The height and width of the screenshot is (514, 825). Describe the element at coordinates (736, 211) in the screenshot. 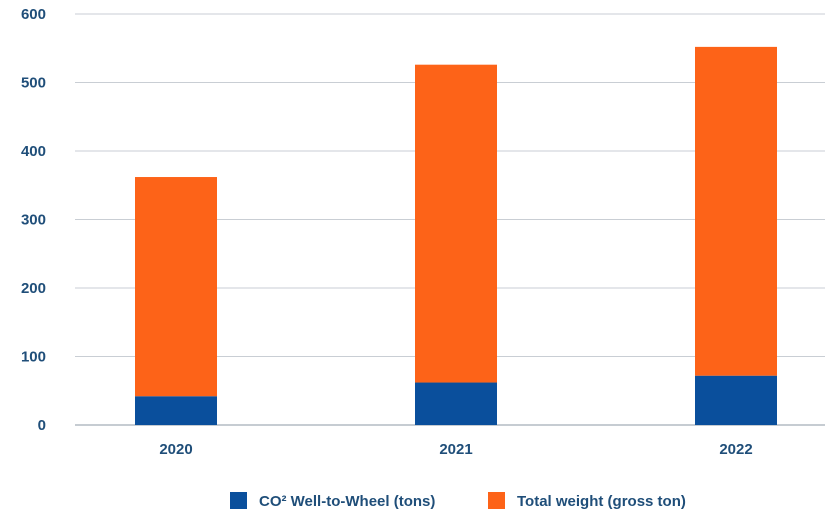

I see `bar-segment-total-weight-2022` at that location.